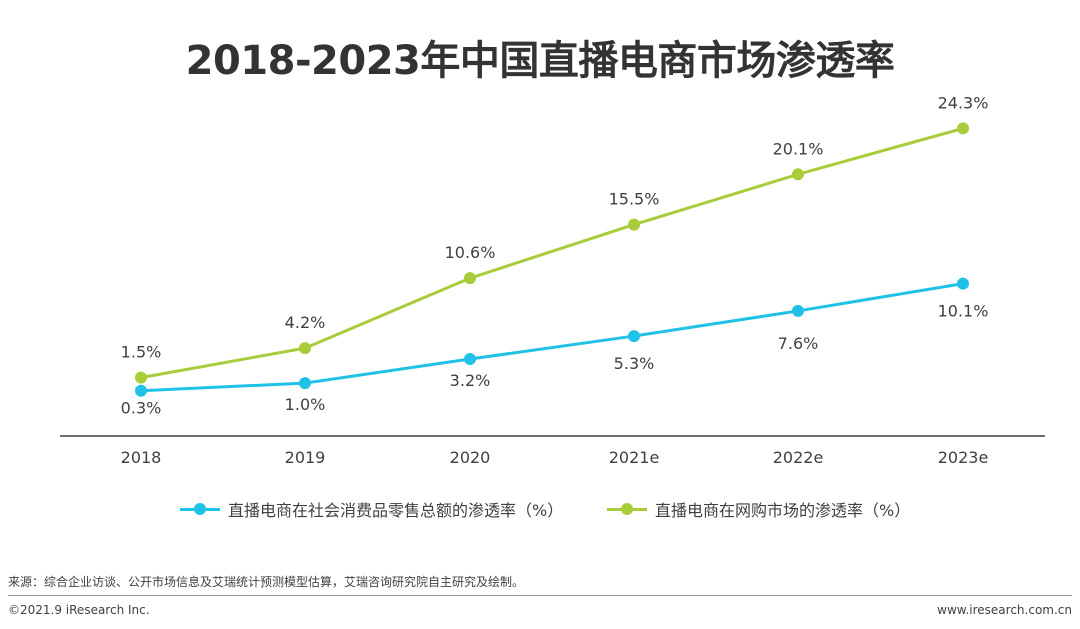 The width and height of the screenshot is (1080, 629). Describe the element at coordinates (634, 199) in the screenshot. I see `data-label-s1-3: 15.5%` at that location.